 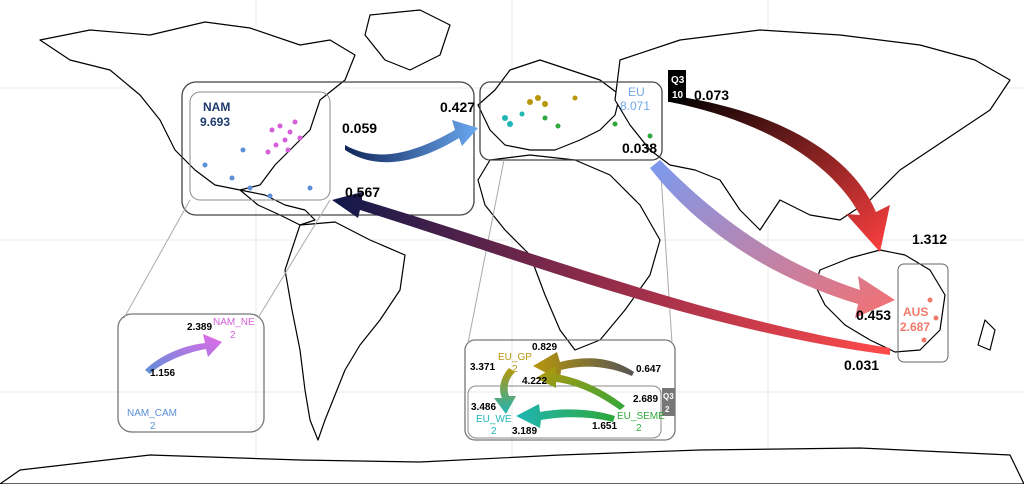 What do you see at coordinates (915, 312) in the screenshot?
I see `aus-label: AUS` at bounding box center [915, 312].